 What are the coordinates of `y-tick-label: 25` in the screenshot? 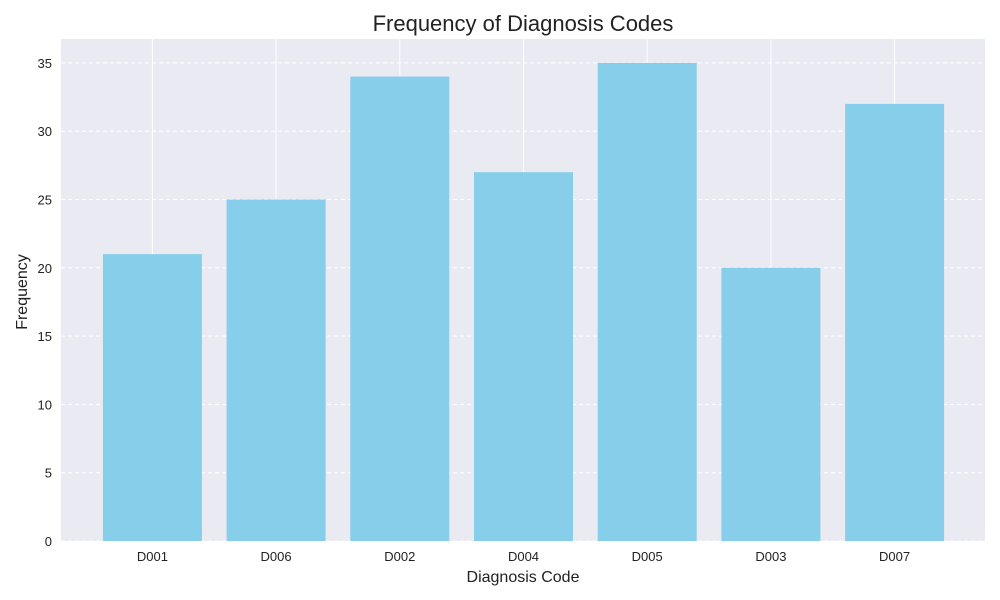 It's located at (45, 200).